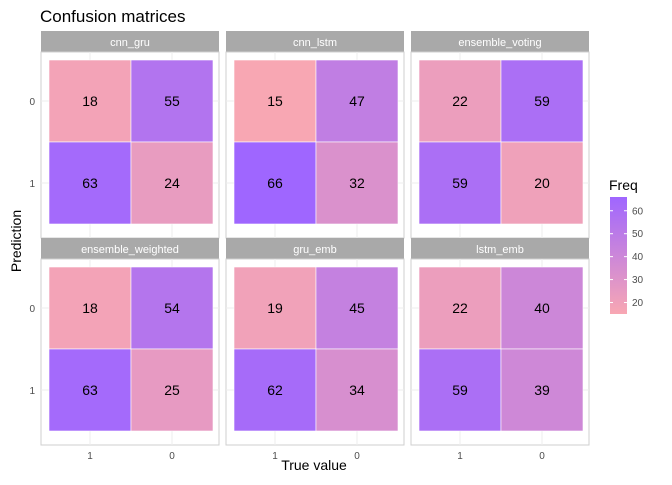  I want to click on facet-panel: ensemble_weighted 18 54 63 25 0 1 1 0, so click(124, 350).